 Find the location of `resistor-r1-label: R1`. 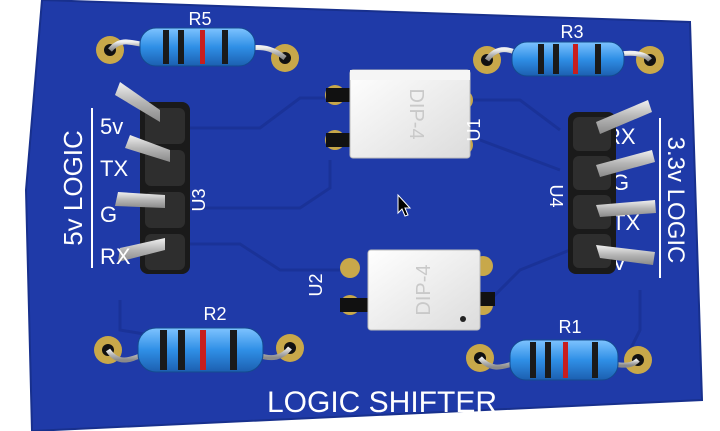

resistor-r1-label: R1 is located at coordinates (569, 327).